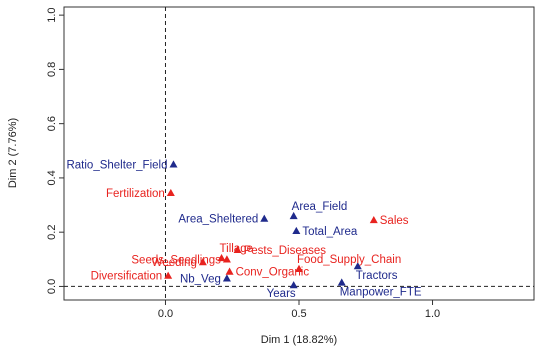 Image resolution: width=540 pixels, height=359 pixels. Describe the element at coordinates (298, 314) in the screenshot. I see `x-tick-label: 0.5` at that location.